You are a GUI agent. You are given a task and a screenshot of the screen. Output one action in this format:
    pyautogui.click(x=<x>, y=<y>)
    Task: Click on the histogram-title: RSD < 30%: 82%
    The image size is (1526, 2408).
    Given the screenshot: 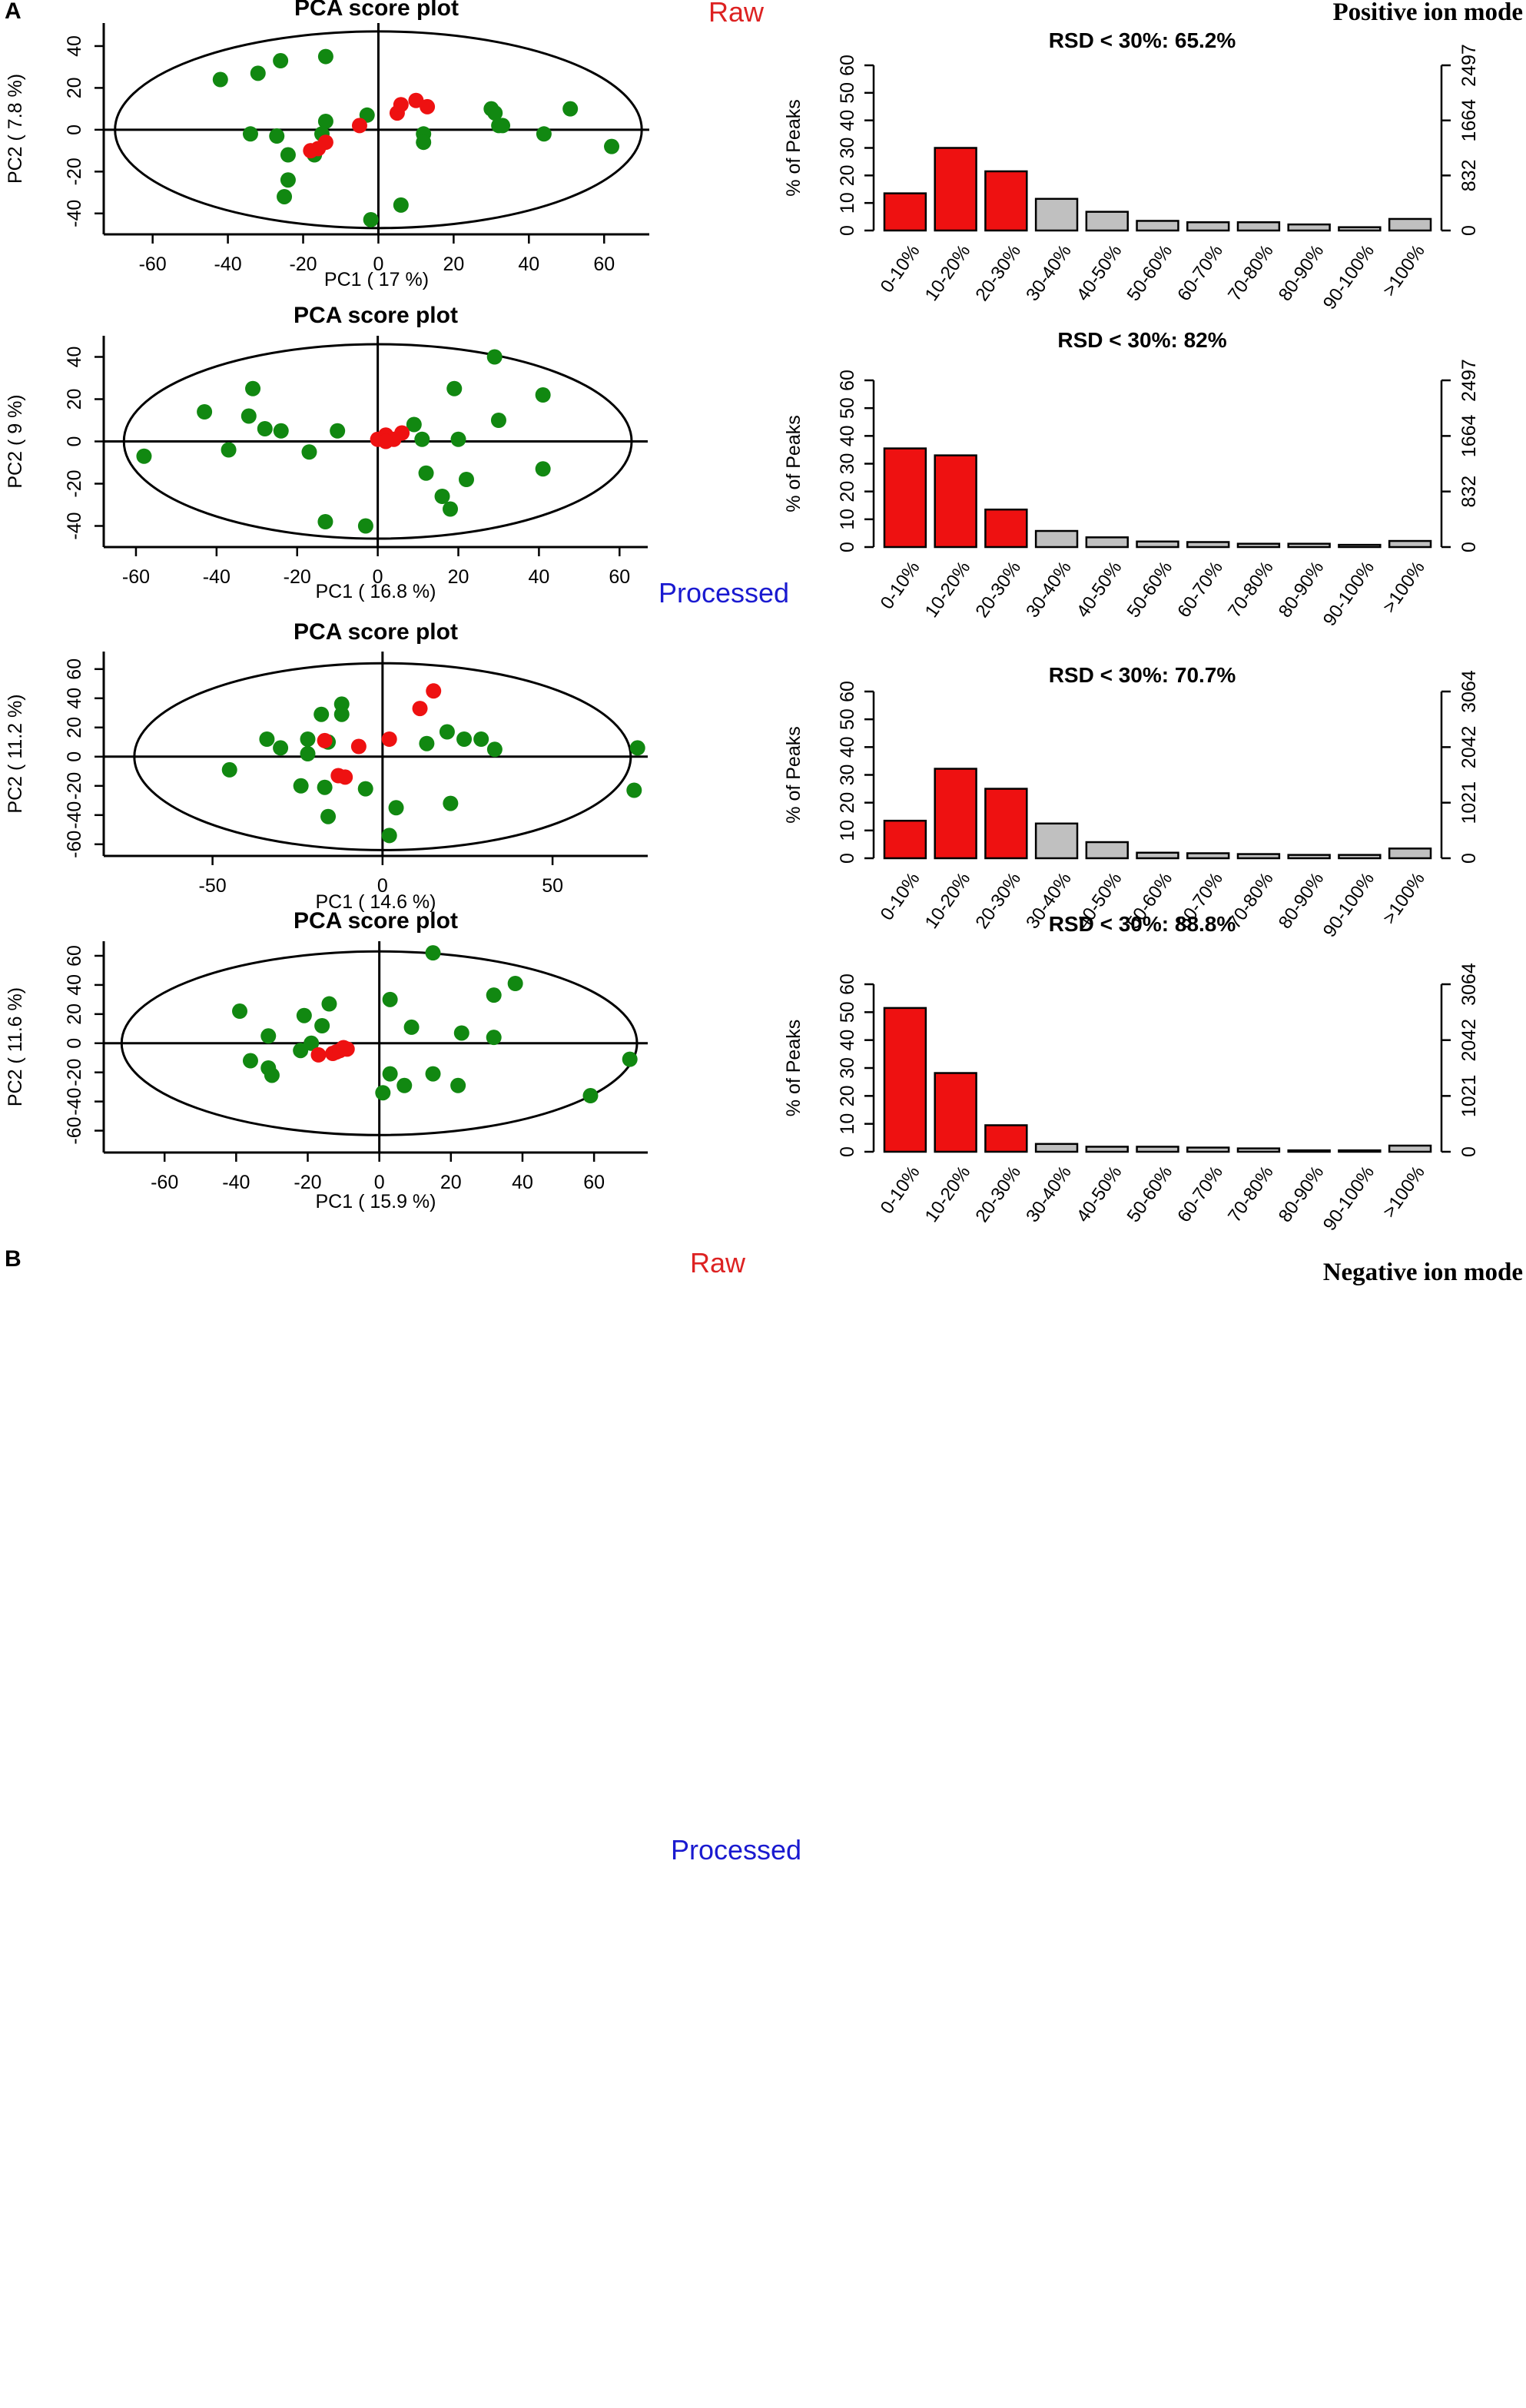 What is the action you would take?
    pyautogui.click(x=1141, y=340)
    